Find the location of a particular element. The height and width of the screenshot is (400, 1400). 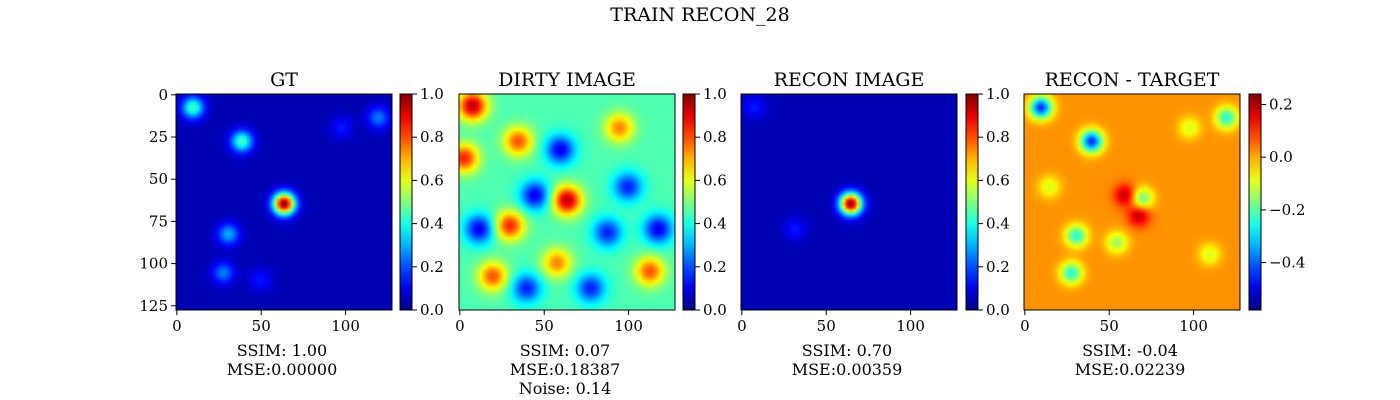

metric-caption-line: MSE:0.00000 is located at coordinates (282, 369).